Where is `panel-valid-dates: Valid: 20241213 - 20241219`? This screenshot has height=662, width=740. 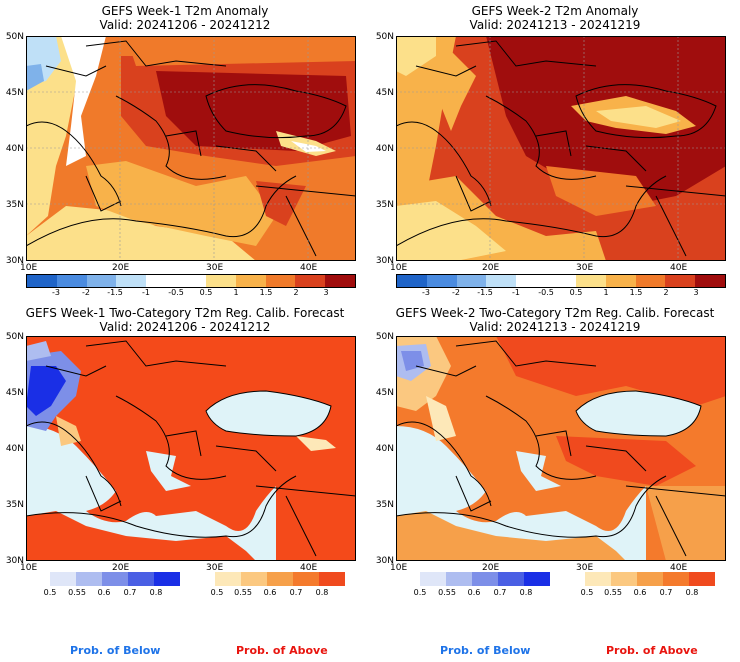
panel-valid-dates: Valid: 20241213 - 20241219 is located at coordinates (555, 327).